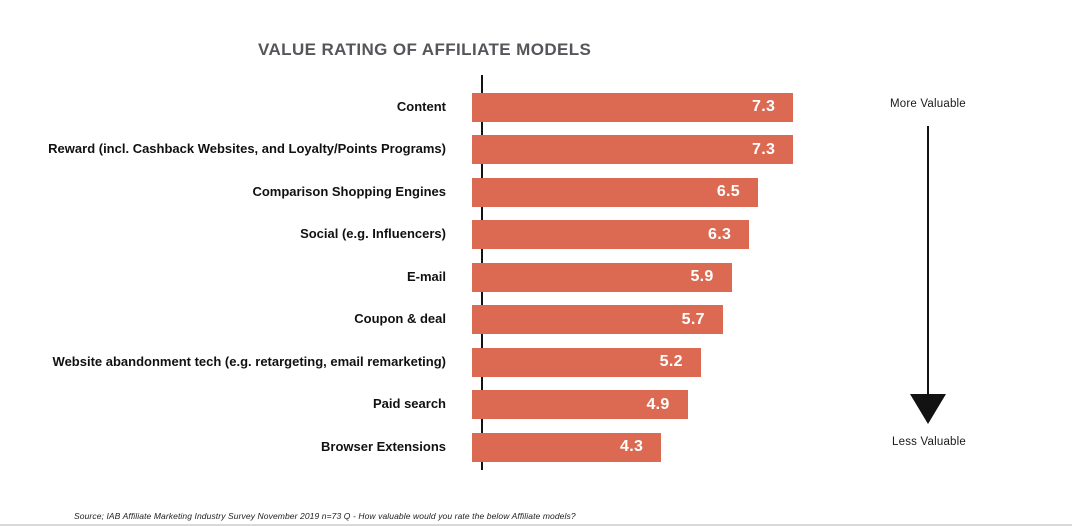 The image size is (1072, 526). I want to click on bar-row: Content 7.3, so click(480, 107).